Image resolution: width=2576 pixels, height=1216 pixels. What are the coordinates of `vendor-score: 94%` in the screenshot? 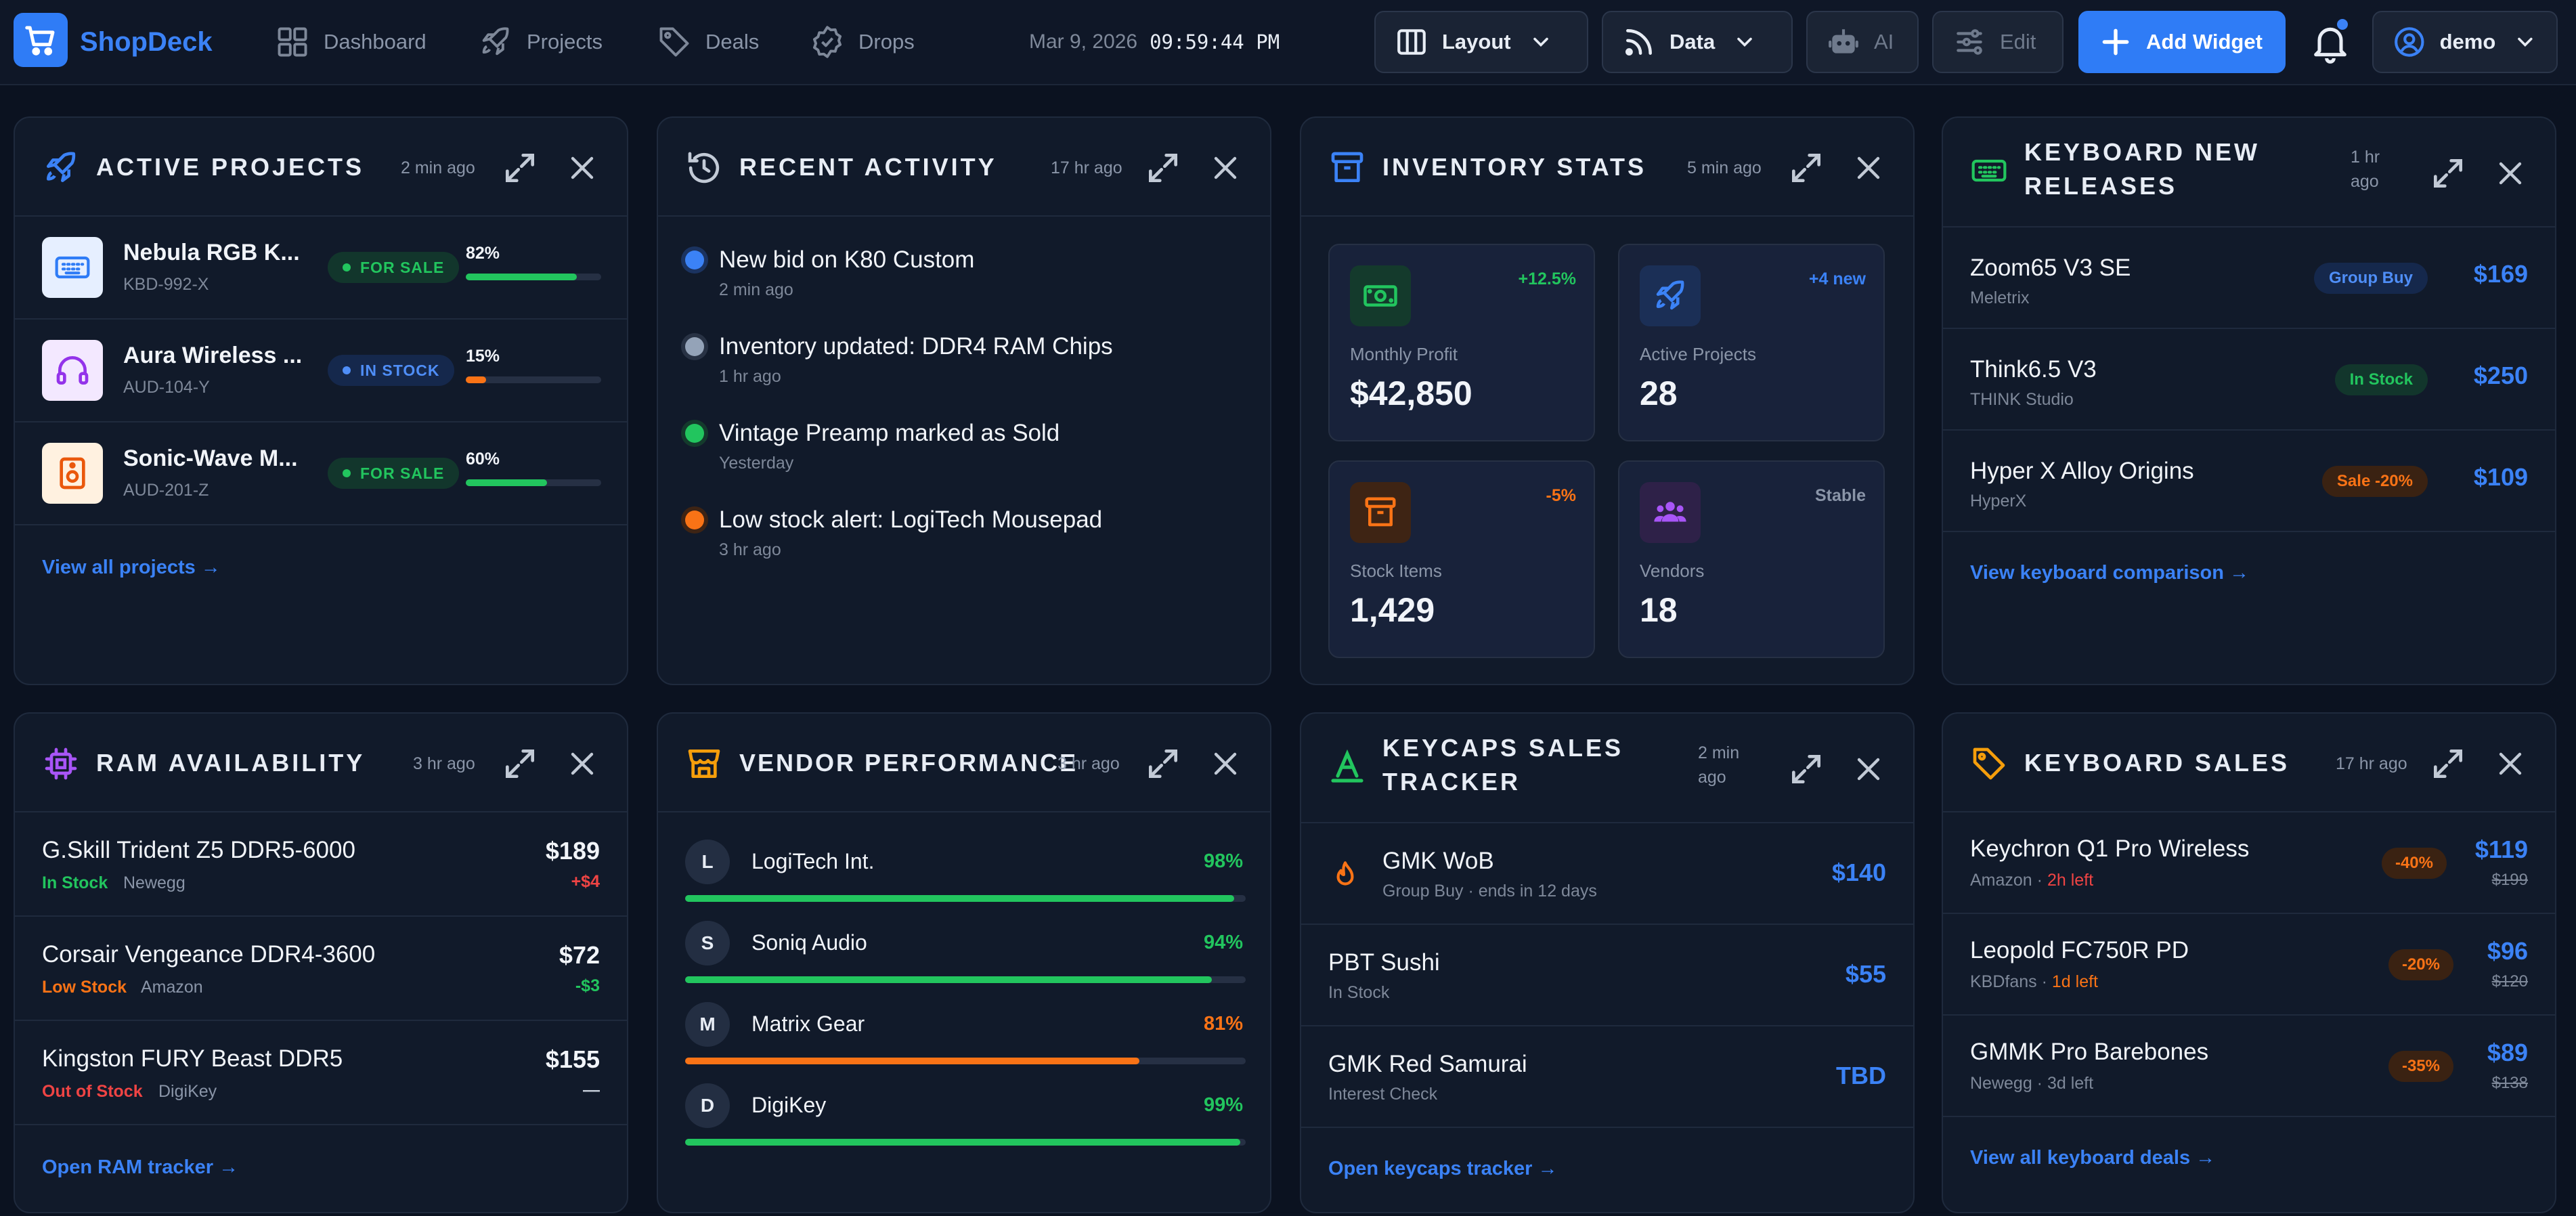 It's located at (1223, 942).